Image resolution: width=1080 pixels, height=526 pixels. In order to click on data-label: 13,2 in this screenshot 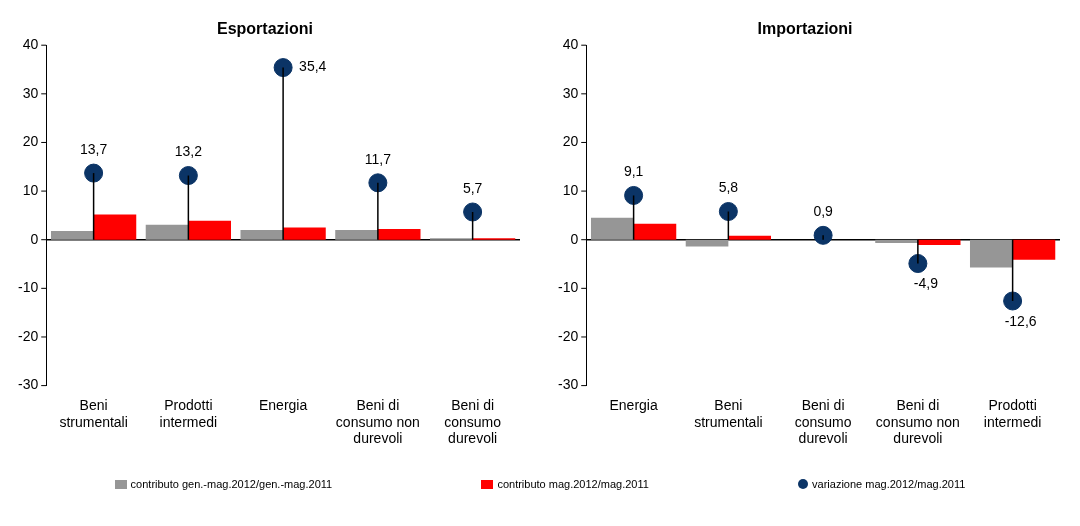, I will do `click(188, 151)`.